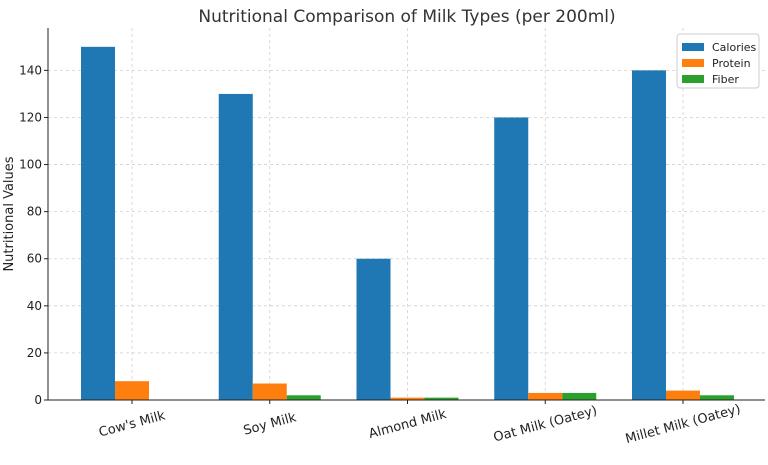 The width and height of the screenshot is (768, 465). What do you see at coordinates (30, 117) in the screenshot?
I see `y-tick-label: 120` at bounding box center [30, 117].